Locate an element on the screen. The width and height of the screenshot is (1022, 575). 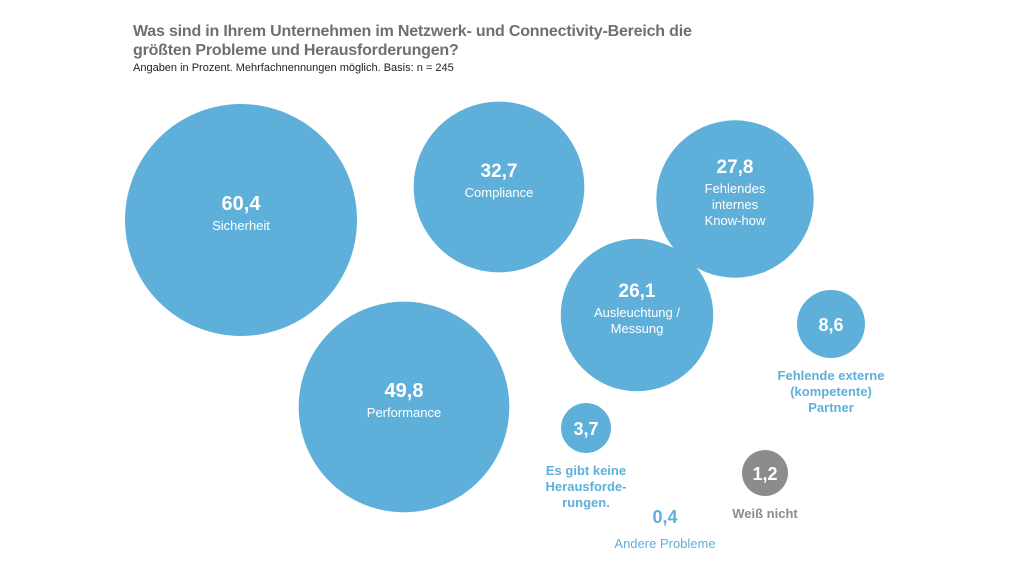
bubble-value: 60,4 is located at coordinates (242, 204).